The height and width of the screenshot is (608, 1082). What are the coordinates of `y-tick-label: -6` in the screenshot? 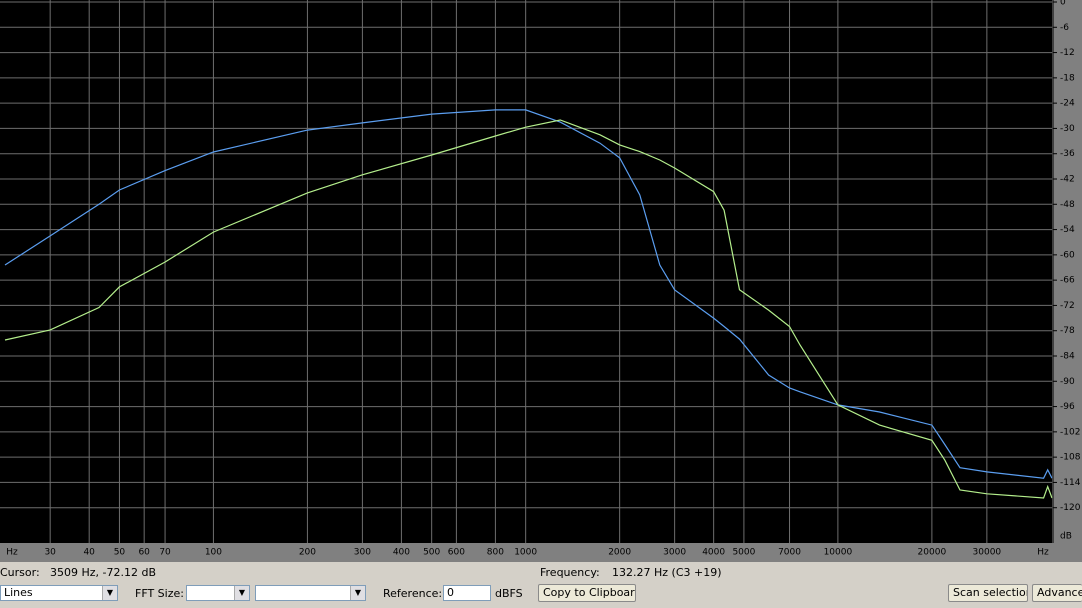 It's located at (1064, 28).